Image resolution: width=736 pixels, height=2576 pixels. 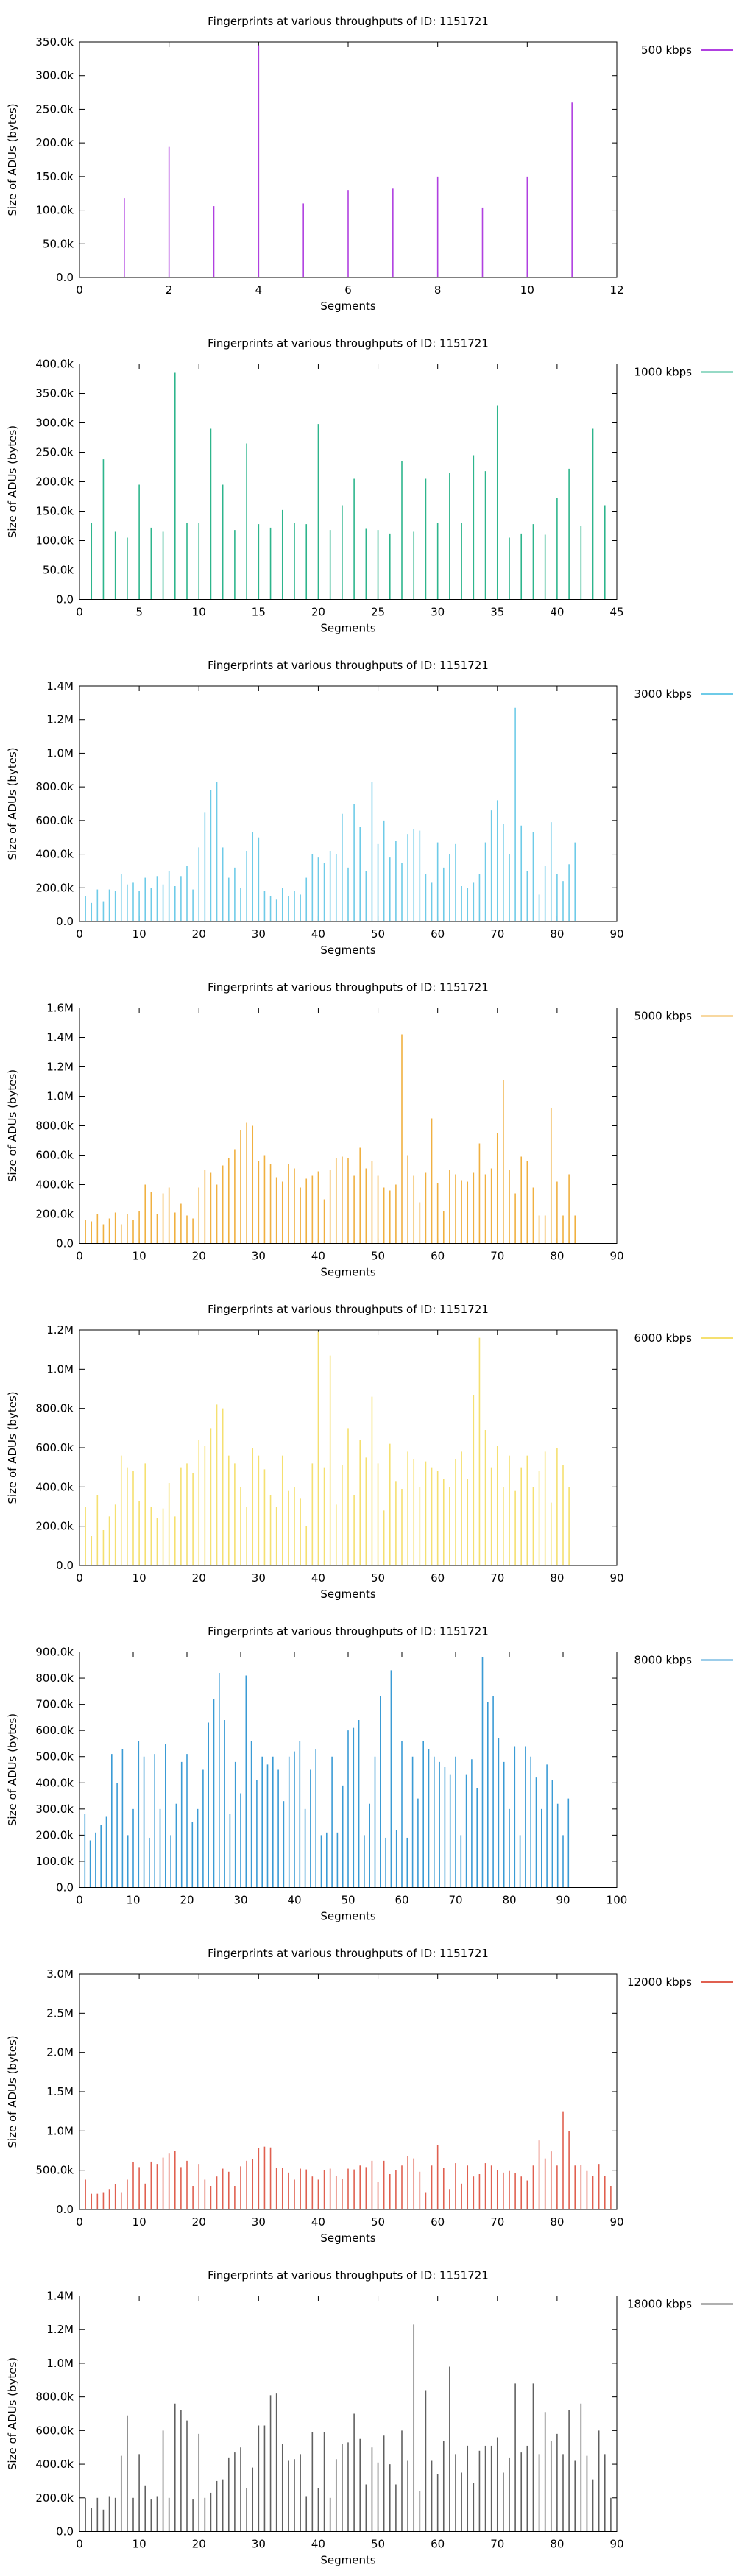 What do you see at coordinates (54, 511) in the screenshot?
I see `y-tick-label: 150.0k` at bounding box center [54, 511].